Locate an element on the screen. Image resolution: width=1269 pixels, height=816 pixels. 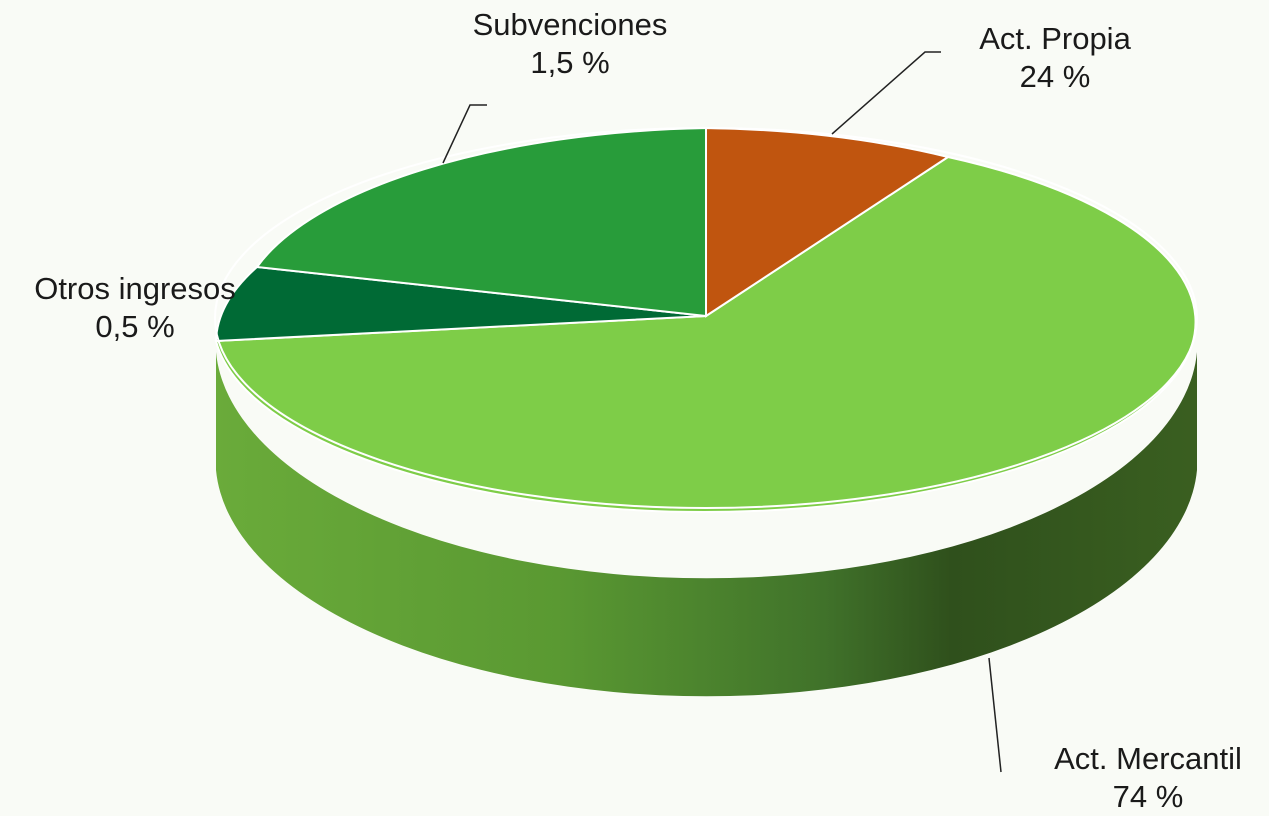
label-act-mercantil: Act. Mercantil 74 % is located at coordinates (1148, 778).